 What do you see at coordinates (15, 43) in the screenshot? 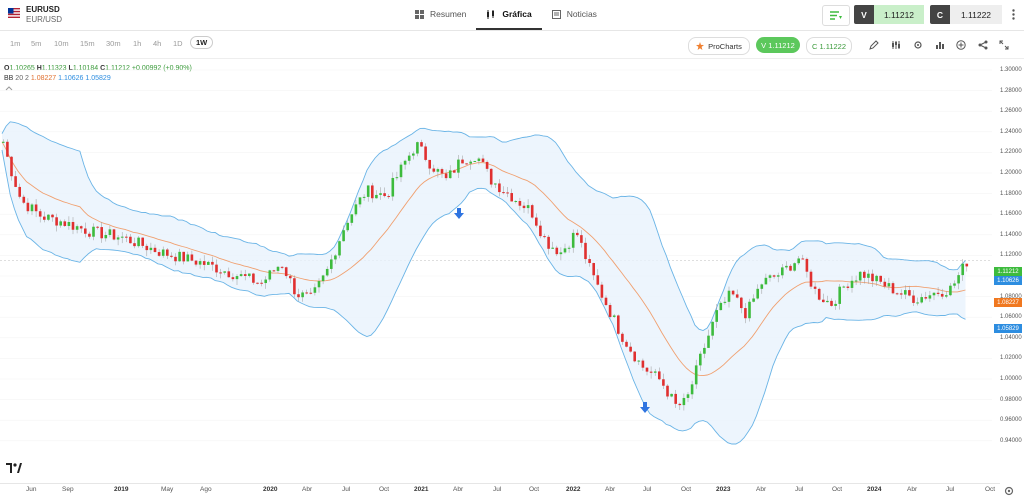
I see `tf-1m: 1m` at bounding box center [15, 43].